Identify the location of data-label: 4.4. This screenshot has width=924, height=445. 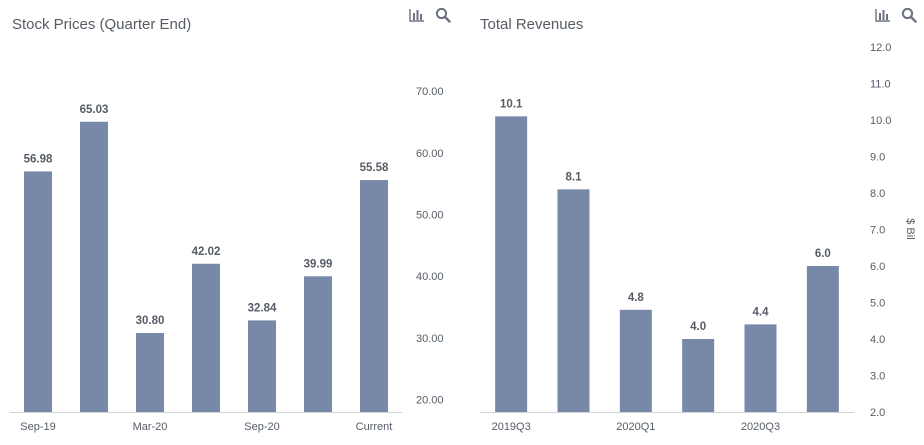
(761, 312).